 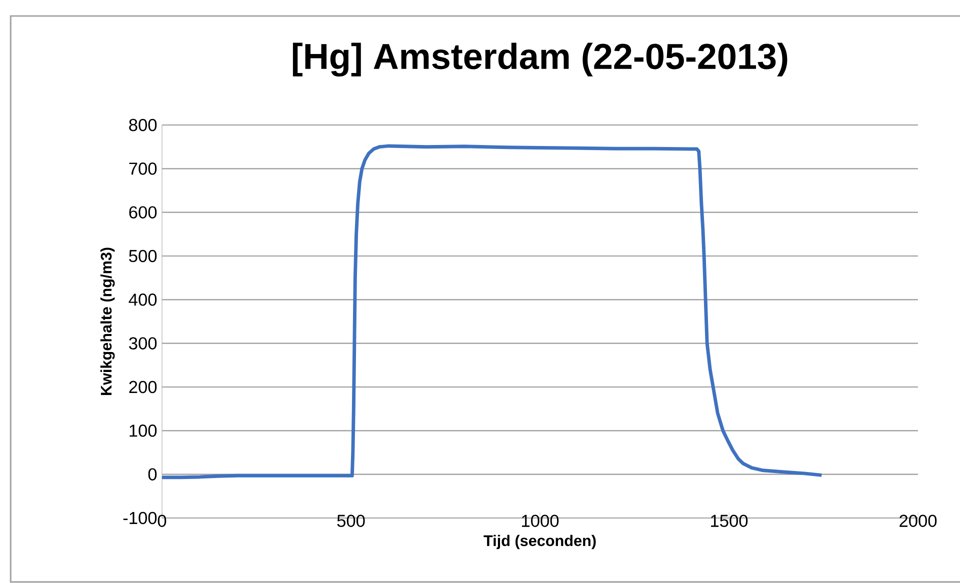 What do you see at coordinates (143, 125) in the screenshot?
I see `y-tick-label: 800` at bounding box center [143, 125].